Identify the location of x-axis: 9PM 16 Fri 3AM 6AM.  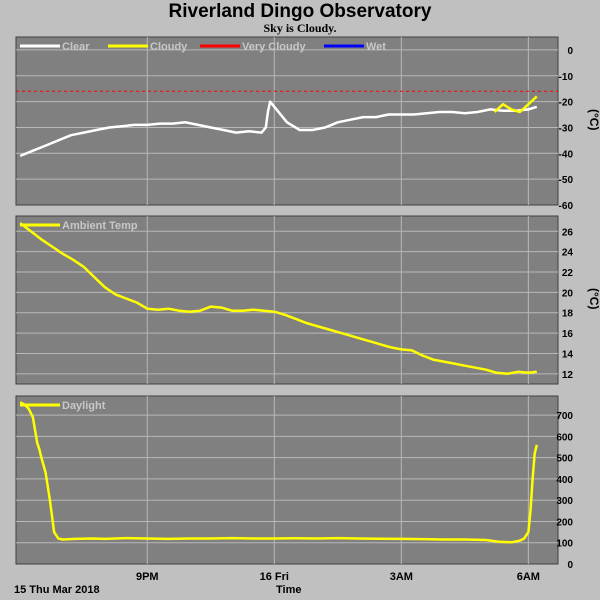
(338, 577).